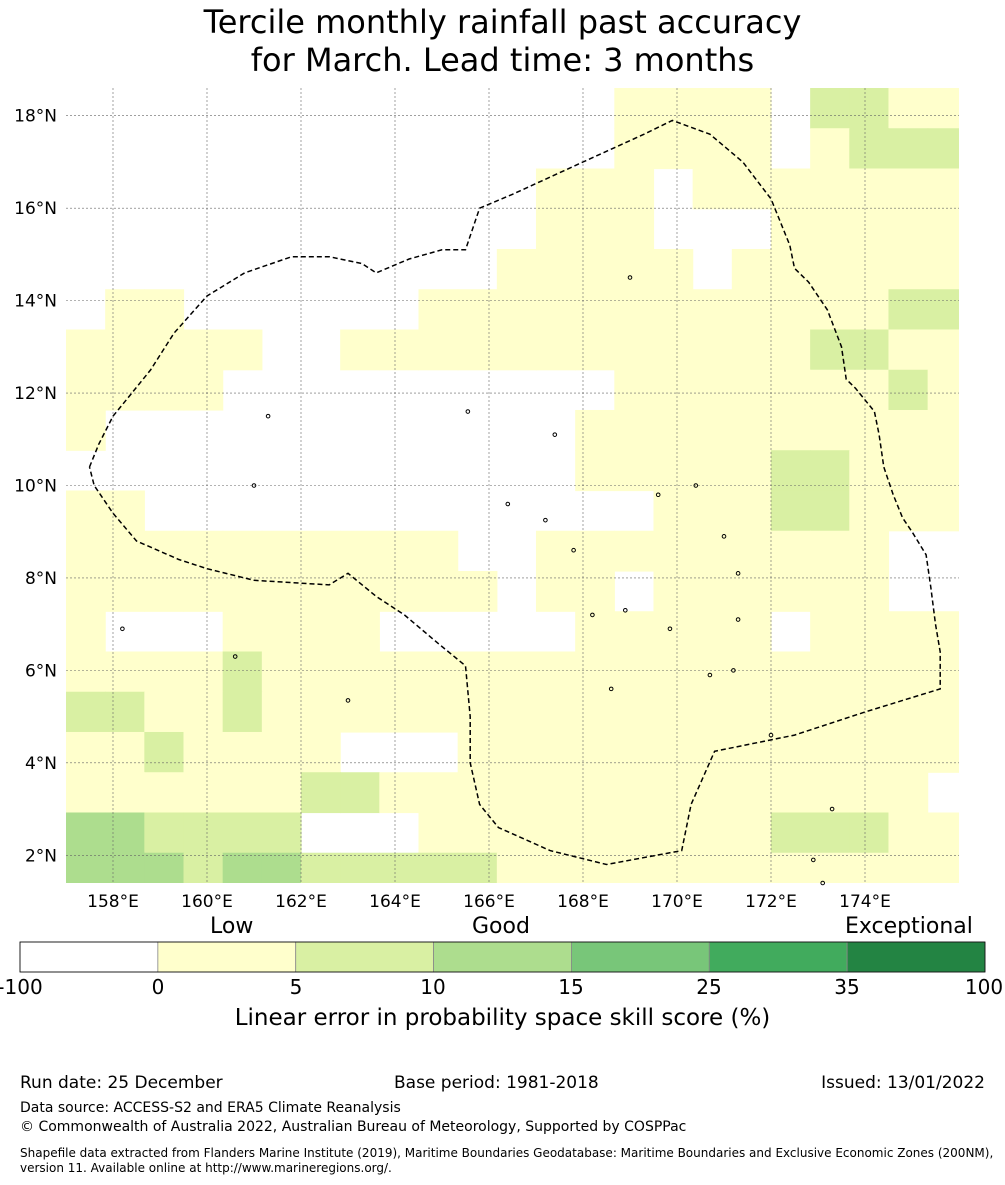 Image resolution: width=1005 pixels, height=1185 pixels. I want to click on colorbar-category-exceptional: Exceptional, so click(909, 926).